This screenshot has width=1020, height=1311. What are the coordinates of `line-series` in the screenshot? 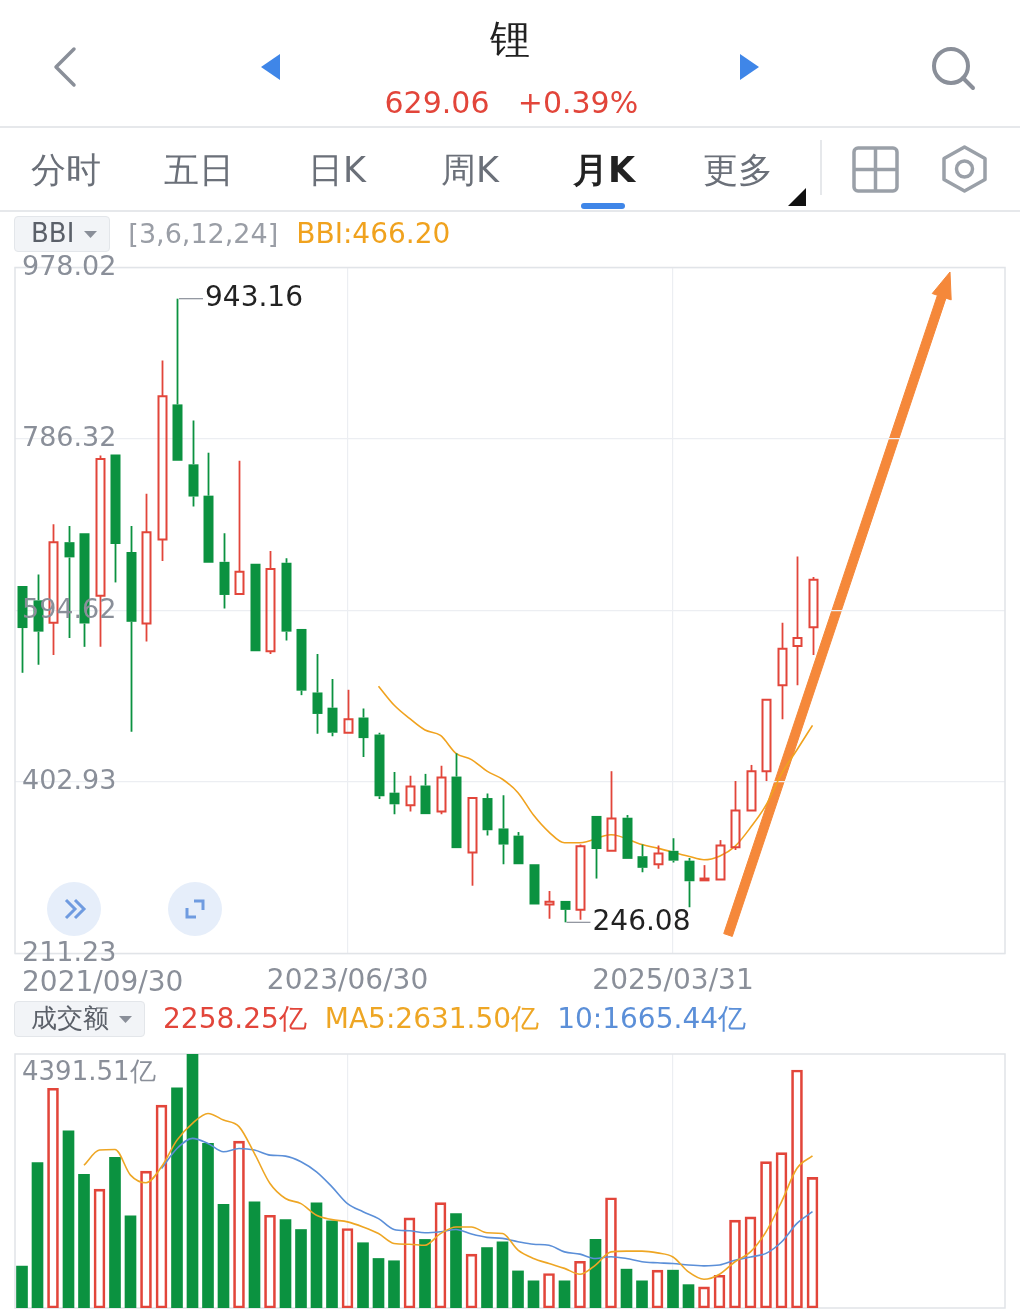 It's located at (595, 773).